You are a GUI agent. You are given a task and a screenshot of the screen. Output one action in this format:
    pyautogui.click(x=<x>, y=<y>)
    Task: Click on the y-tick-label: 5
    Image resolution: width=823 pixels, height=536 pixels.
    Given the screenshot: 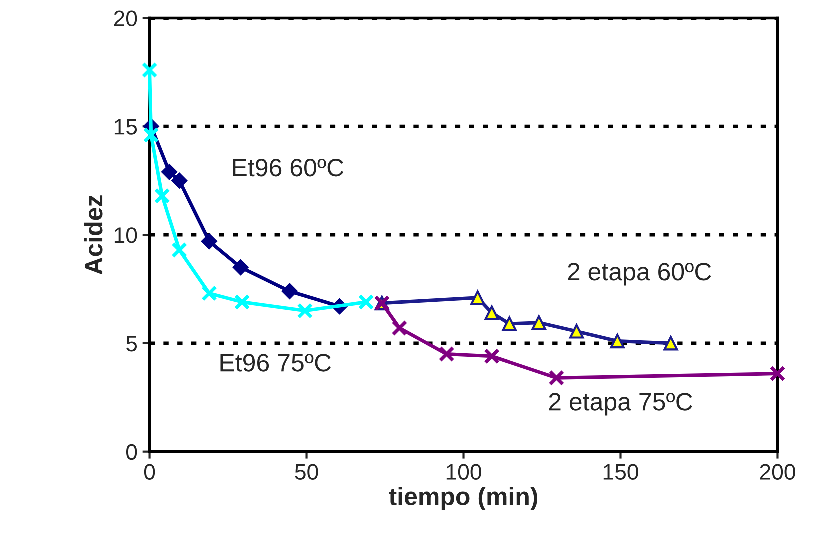 What is the action you would take?
    pyautogui.click(x=132, y=344)
    